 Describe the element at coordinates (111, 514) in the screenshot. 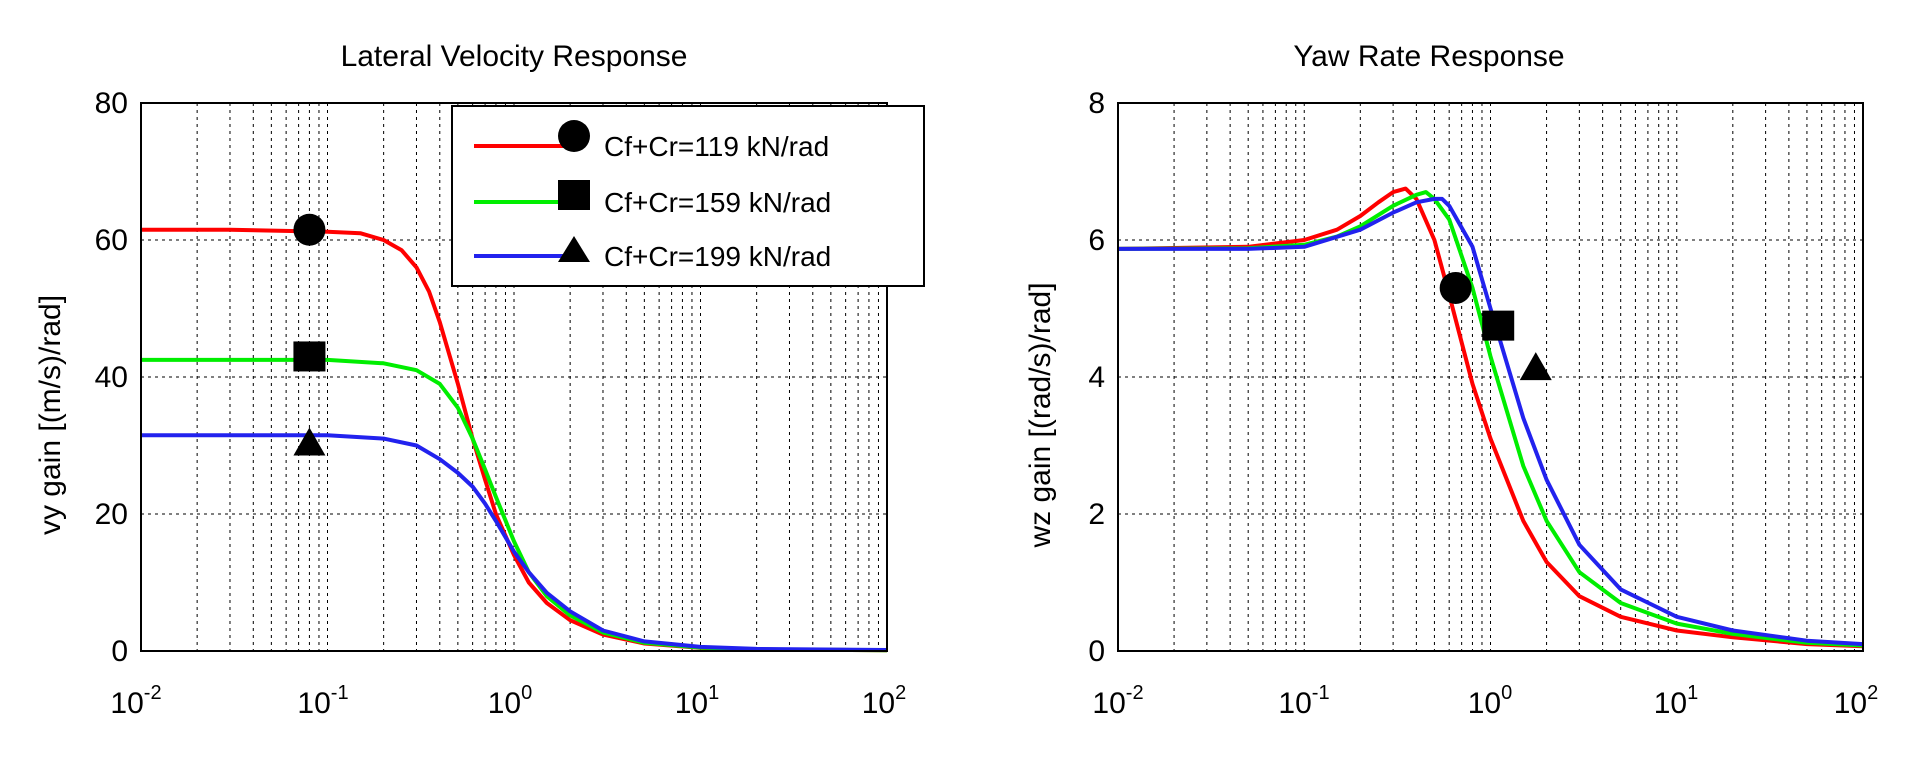

I see `y-tick-label: 20` at that location.